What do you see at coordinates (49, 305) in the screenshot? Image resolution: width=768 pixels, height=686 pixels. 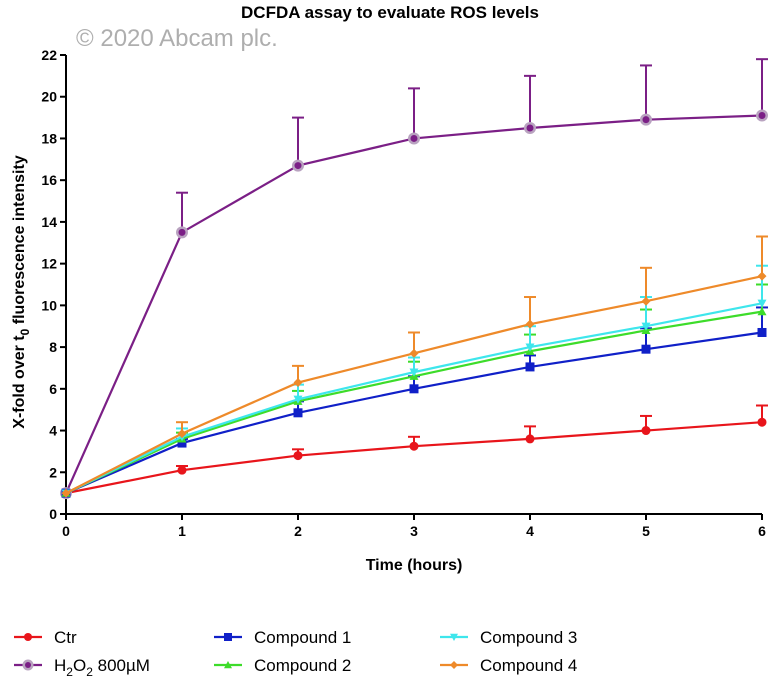 I see `y-tick-label: 10` at bounding box center [49, 305].